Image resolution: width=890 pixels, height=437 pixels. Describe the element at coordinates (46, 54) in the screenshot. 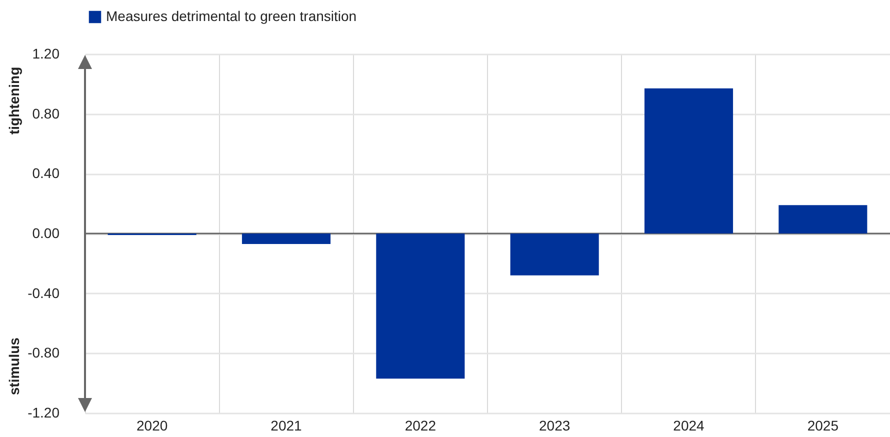

I see `y-tick-label: 1.20` at that location.